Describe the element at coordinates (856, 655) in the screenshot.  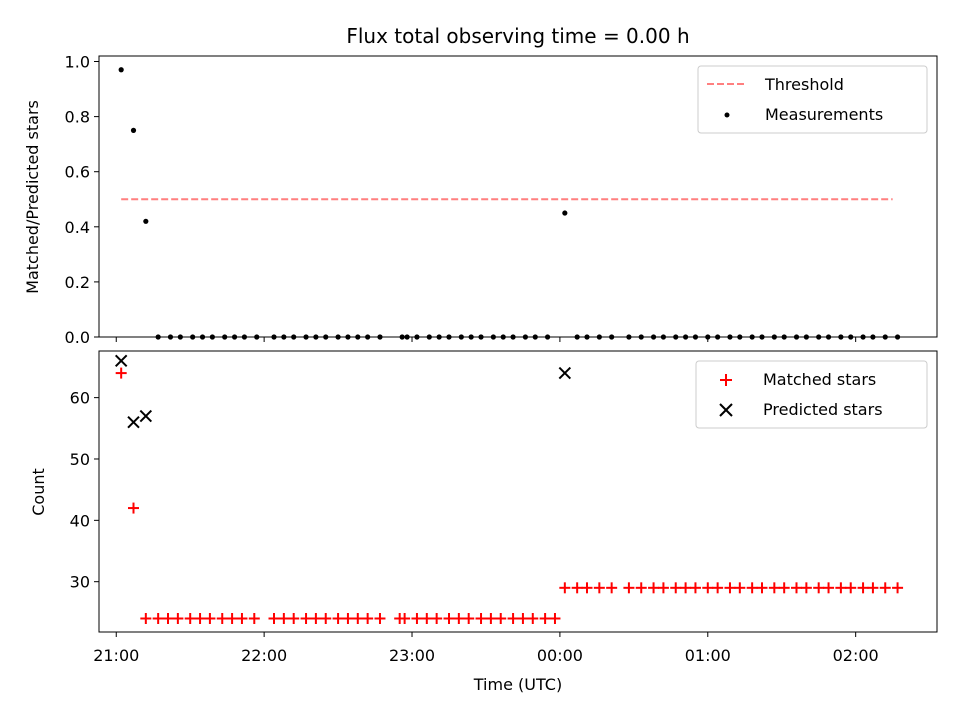
I see `bottom-xtick-label: 02:00` at that location.